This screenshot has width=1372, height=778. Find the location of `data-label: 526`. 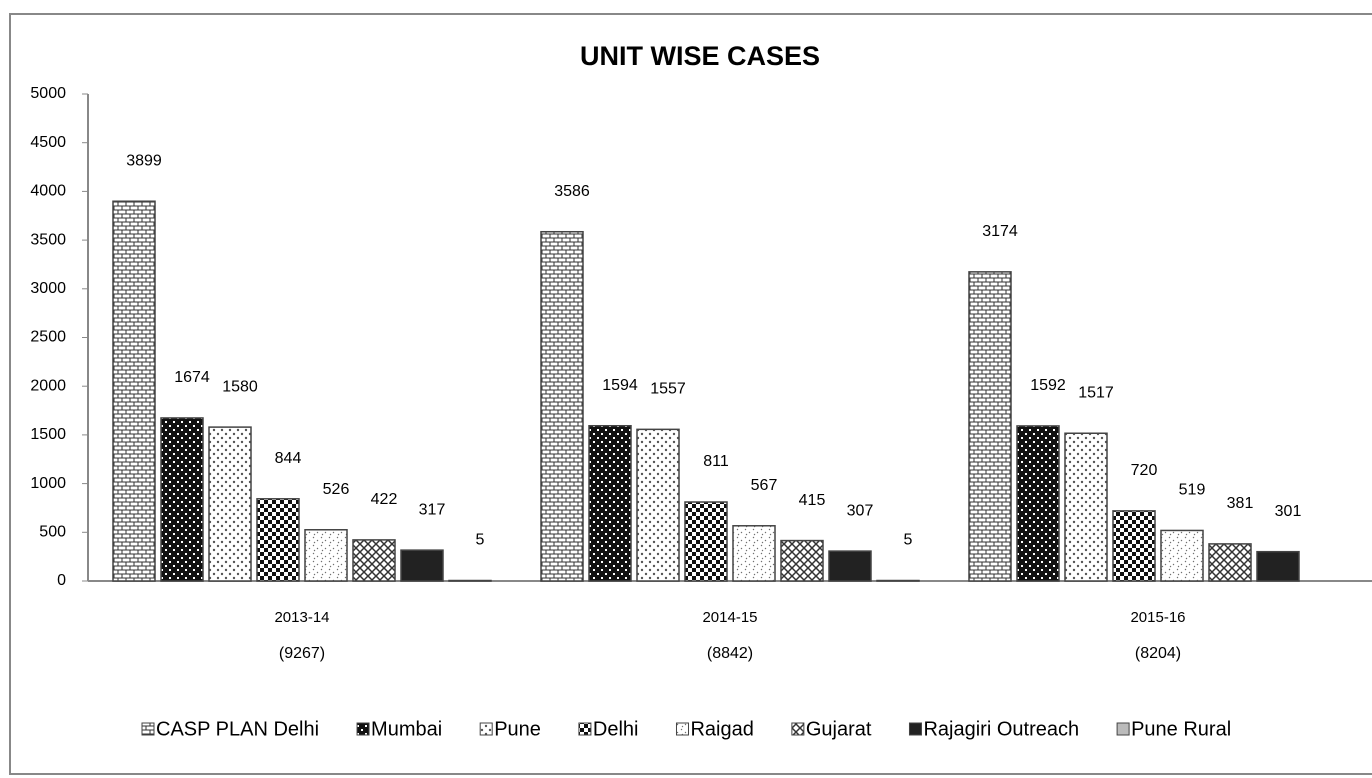

data-label: 526 is located at coordinates (336, 489).